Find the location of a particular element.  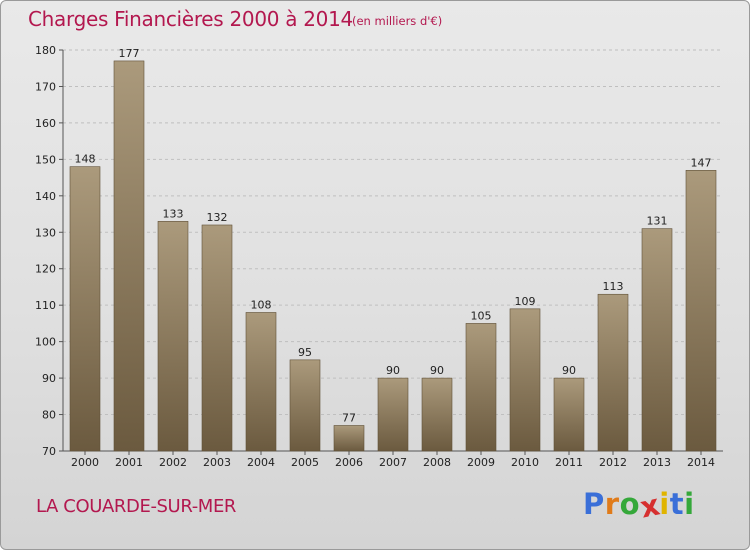

x-tick-label-2011: 2011 is located at coordinates (569, 462).